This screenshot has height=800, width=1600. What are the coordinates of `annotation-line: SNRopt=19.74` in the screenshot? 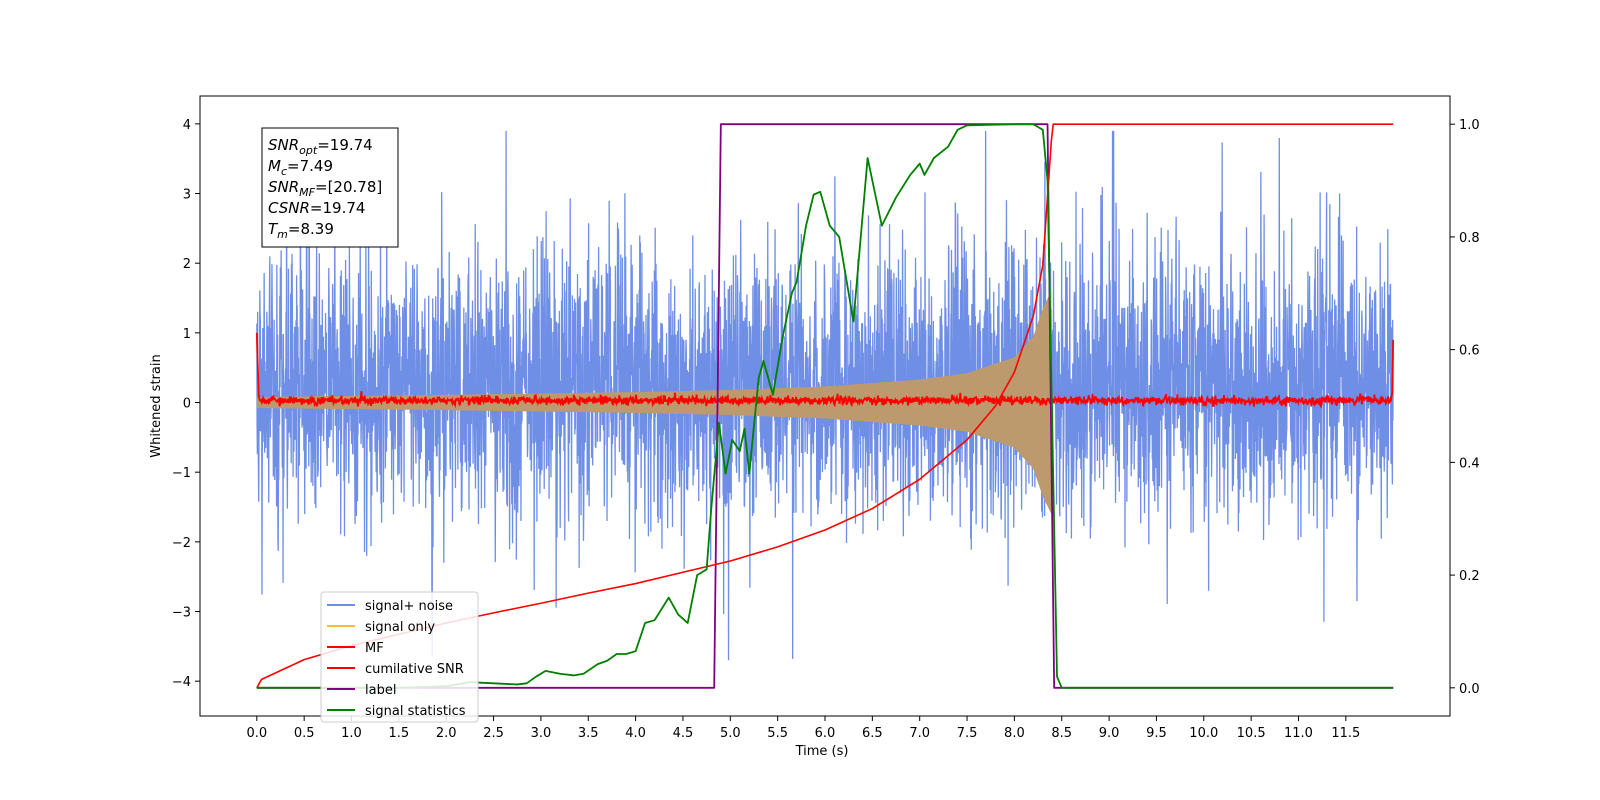 It's located at (320, 146).